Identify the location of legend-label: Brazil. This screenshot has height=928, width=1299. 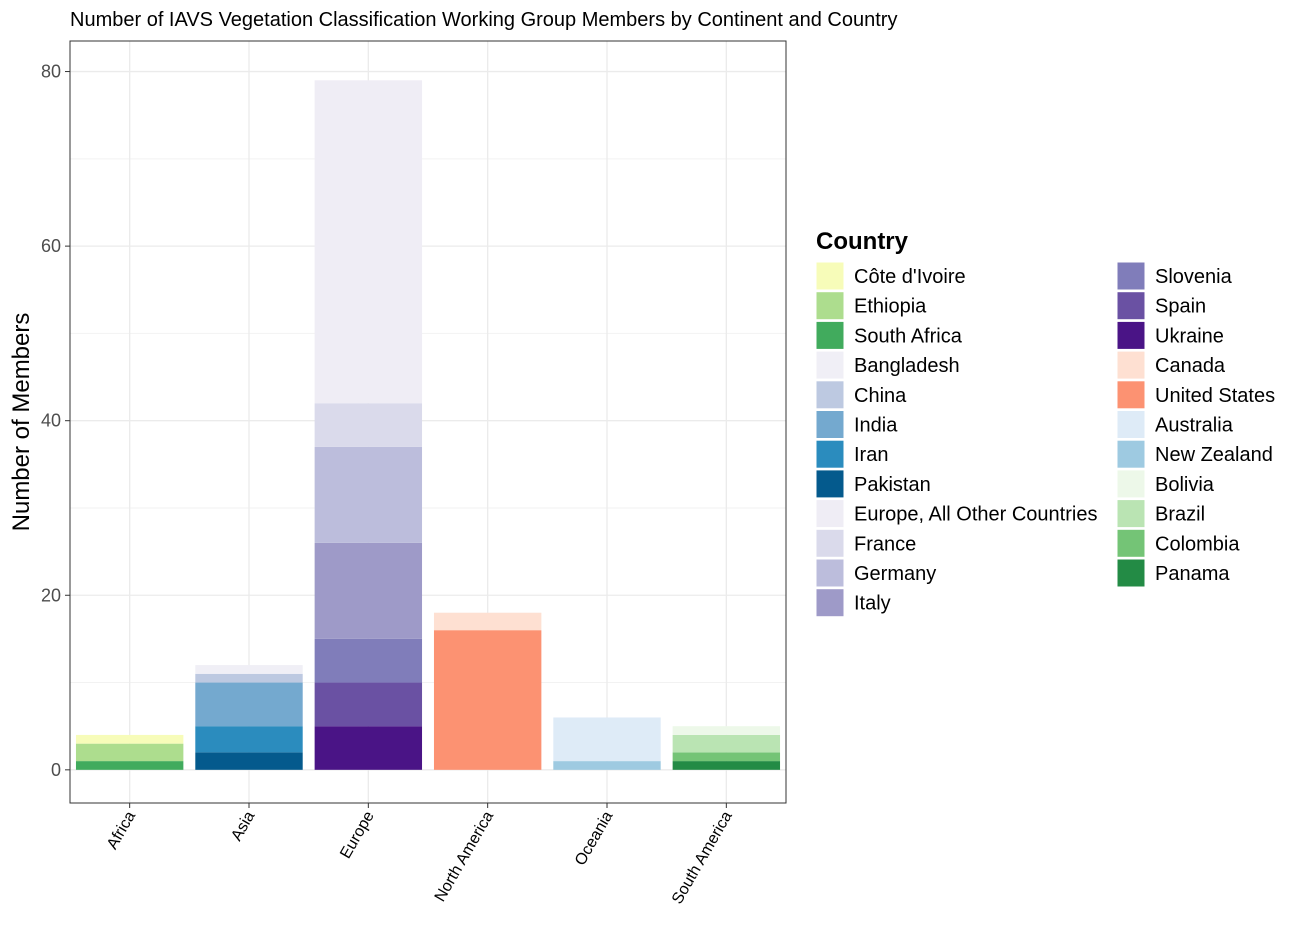
(1180, 515).